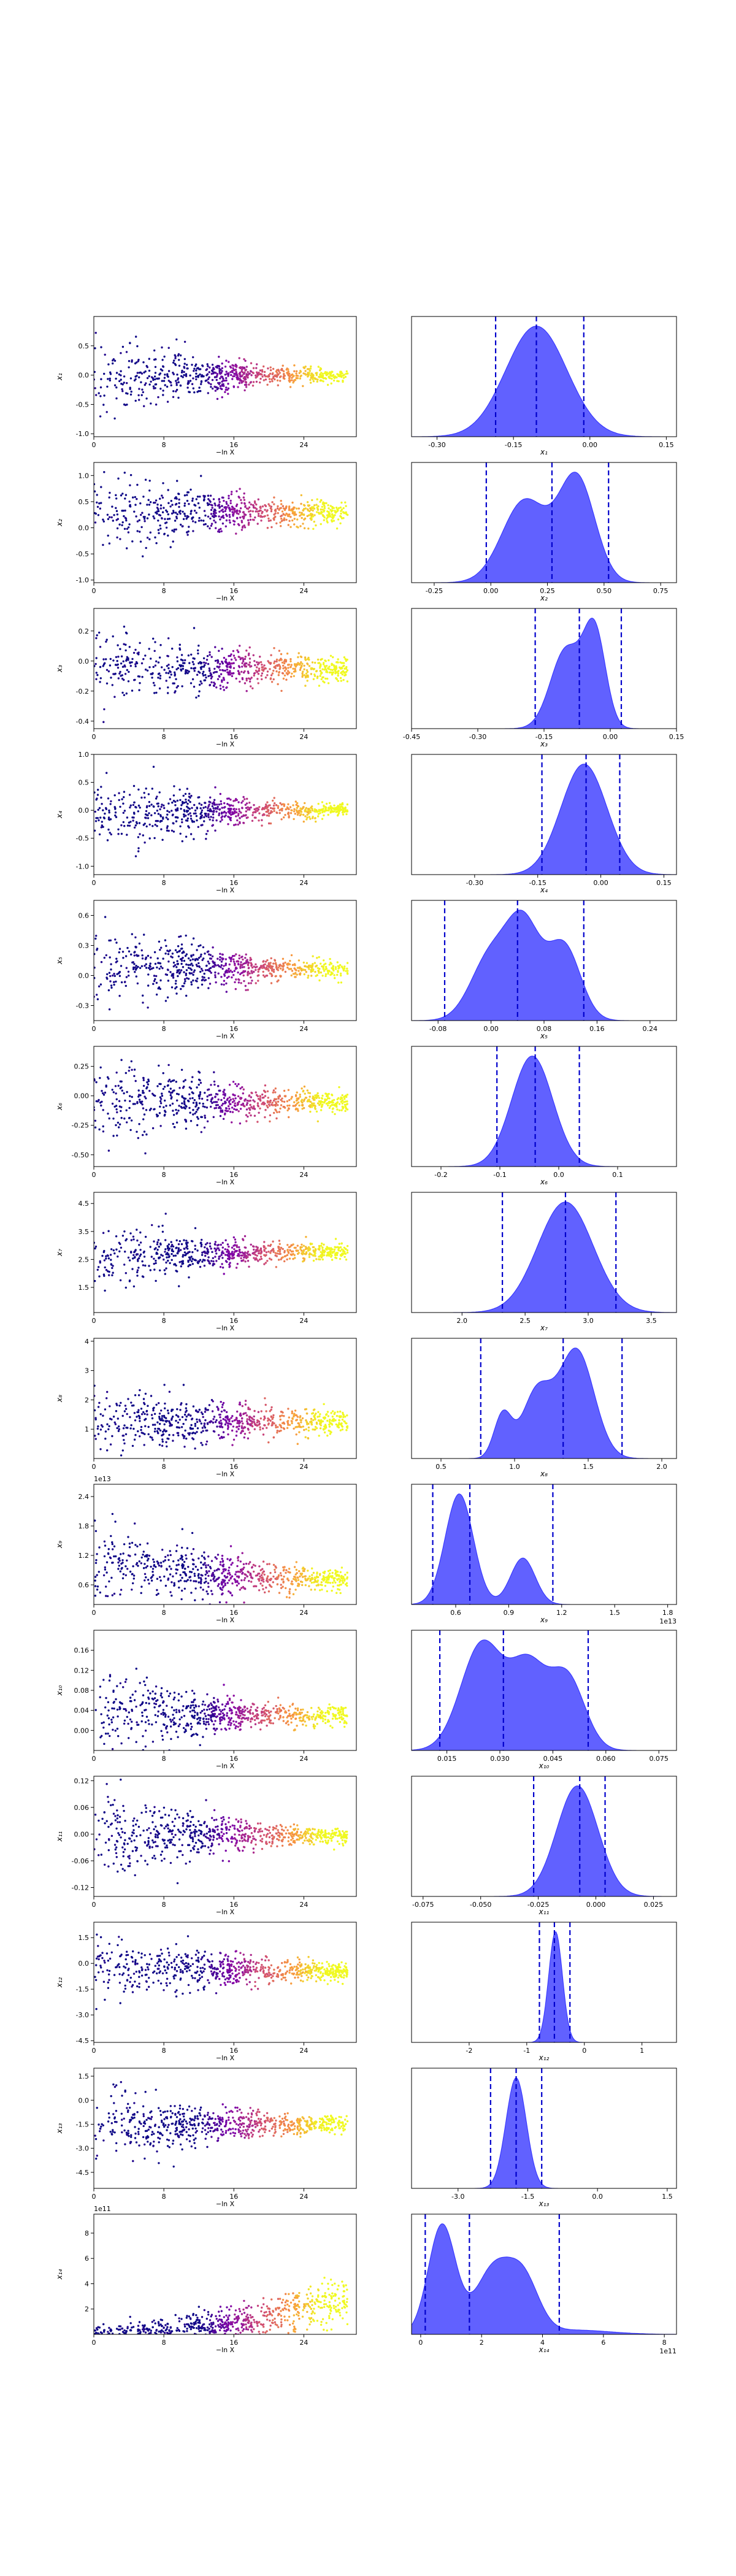  Describe the element at coordinates (82, 1006) in the screenshot. I see `y-tick-label: -0.3` at that location.